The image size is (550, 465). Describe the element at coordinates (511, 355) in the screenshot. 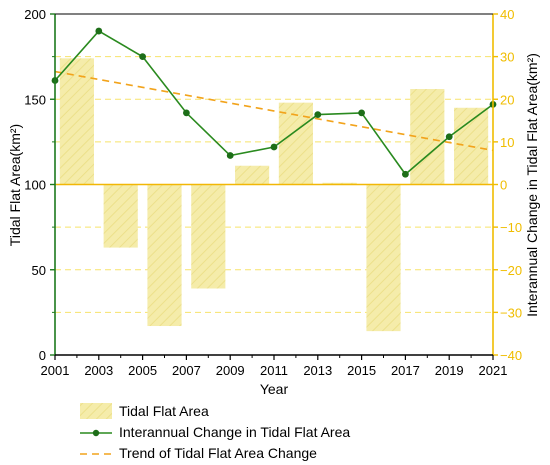

I see `right-axis-tick-label: −40` at that location.